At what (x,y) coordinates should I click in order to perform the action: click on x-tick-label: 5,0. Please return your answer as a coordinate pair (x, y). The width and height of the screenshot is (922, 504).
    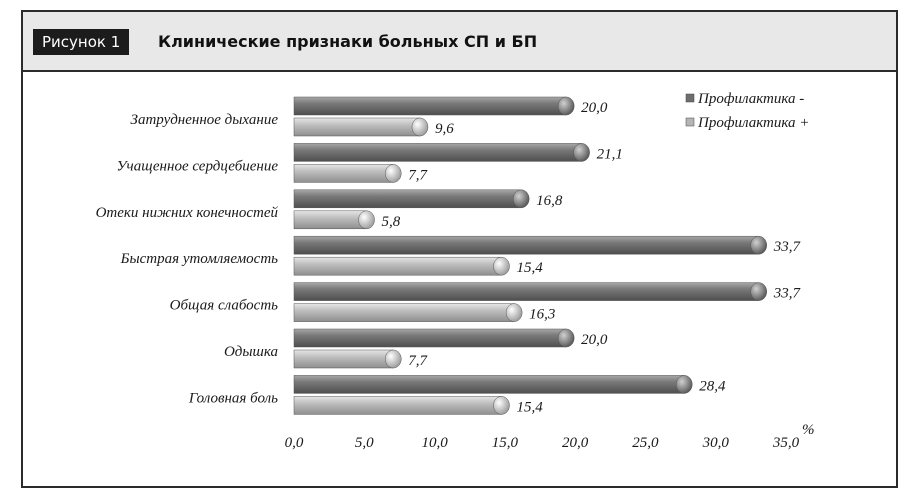
    Looking at the image, I should click on (364, 443).